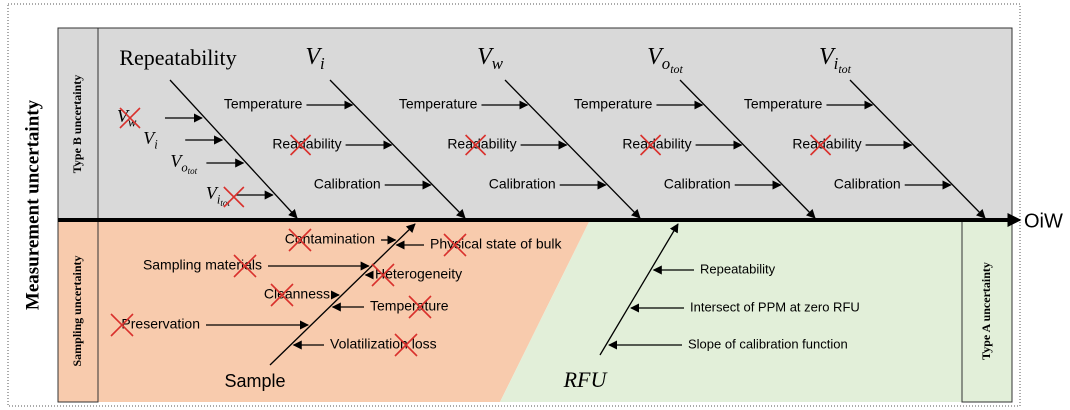 The image size is (1070, 410). Describe the element at coordinates (775, 306) in the screenshot. I see `cause-label: Intersect of PPM at zero RFU` at that location.